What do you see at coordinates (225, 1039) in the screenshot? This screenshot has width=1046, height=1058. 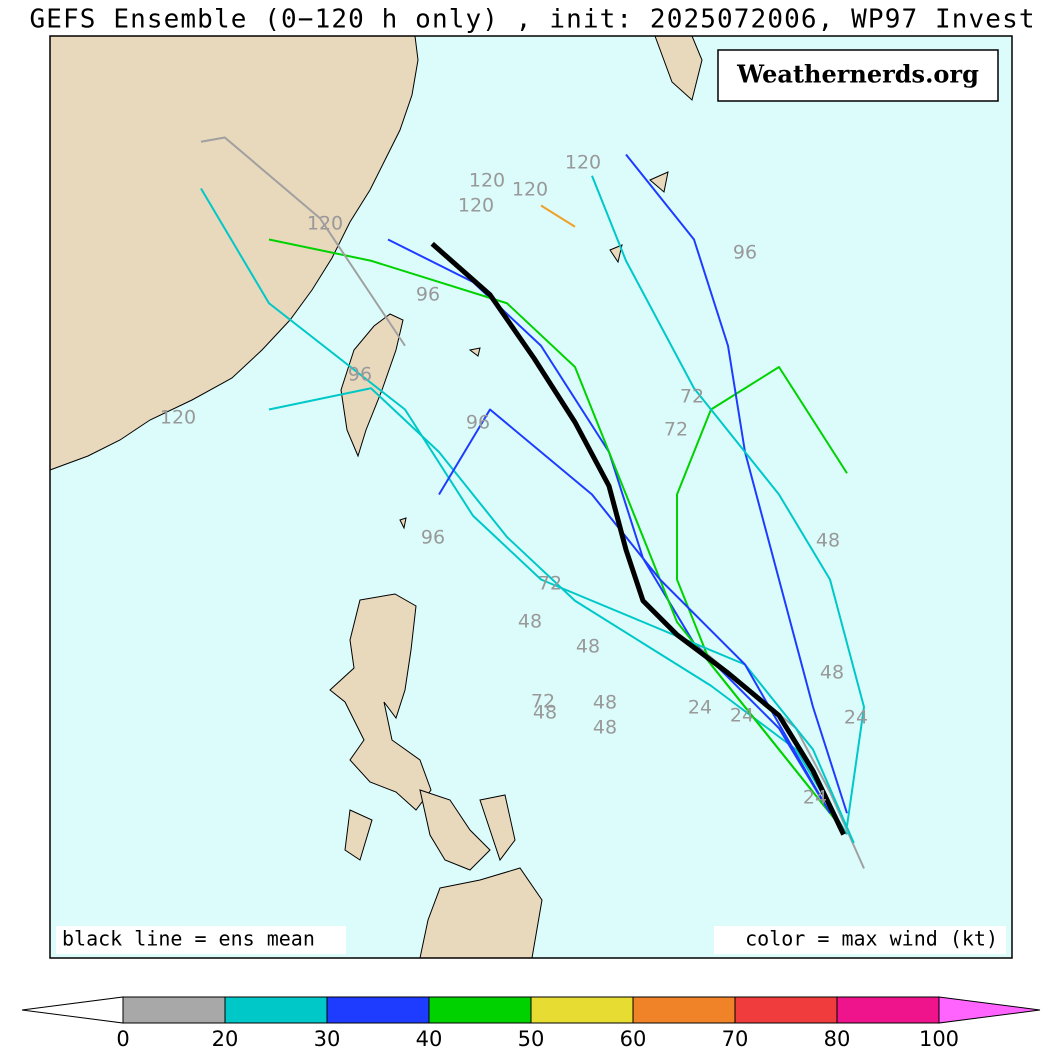 I see `colorbar-label: 20` at bounding box center [225, 1039].